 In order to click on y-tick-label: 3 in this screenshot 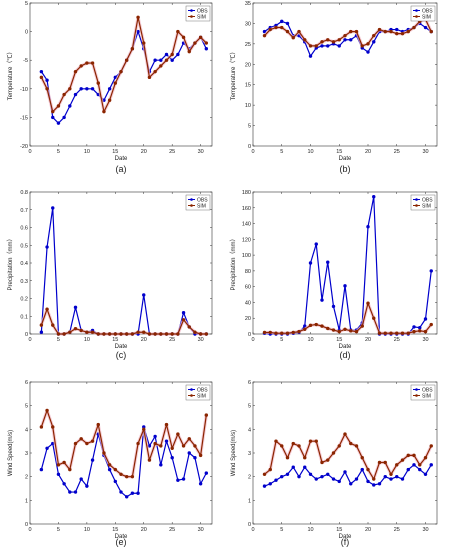, I will do `click(26, 454)`.